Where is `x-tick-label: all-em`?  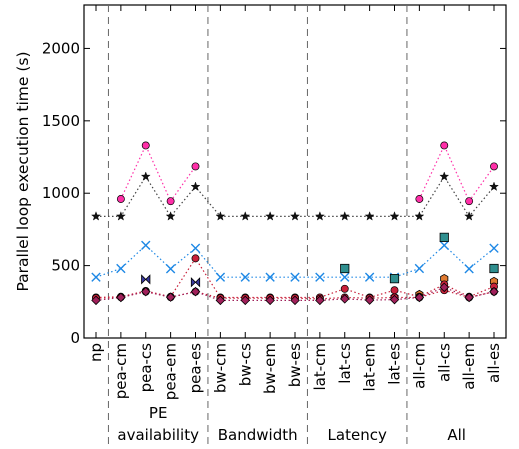
x-tick-label: all-em is located at coordinates (469, 366).